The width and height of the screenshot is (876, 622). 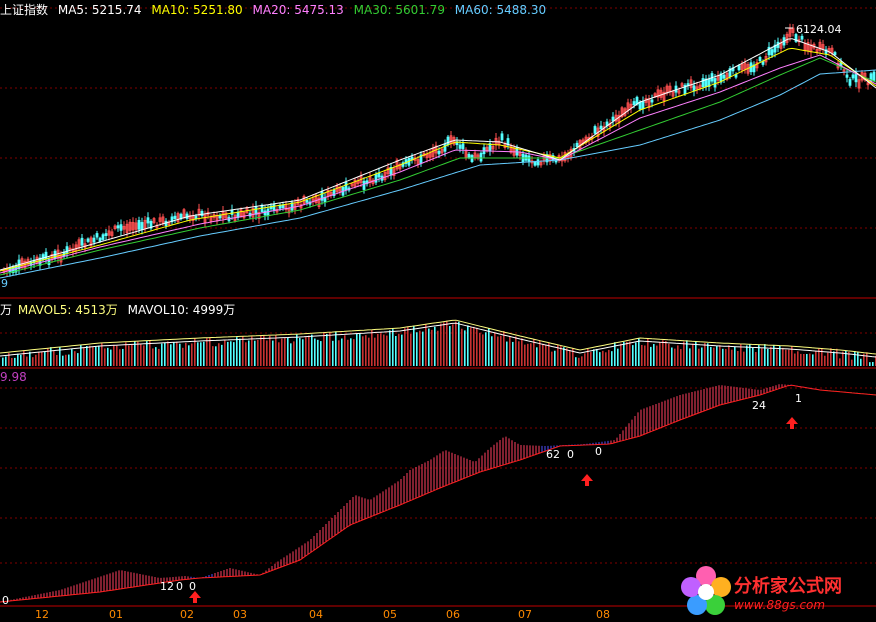 What do you see at coordinates (759, 405) in the screenshot?
I see `indicator-annotation: 24` at bounding box center [759, 405].